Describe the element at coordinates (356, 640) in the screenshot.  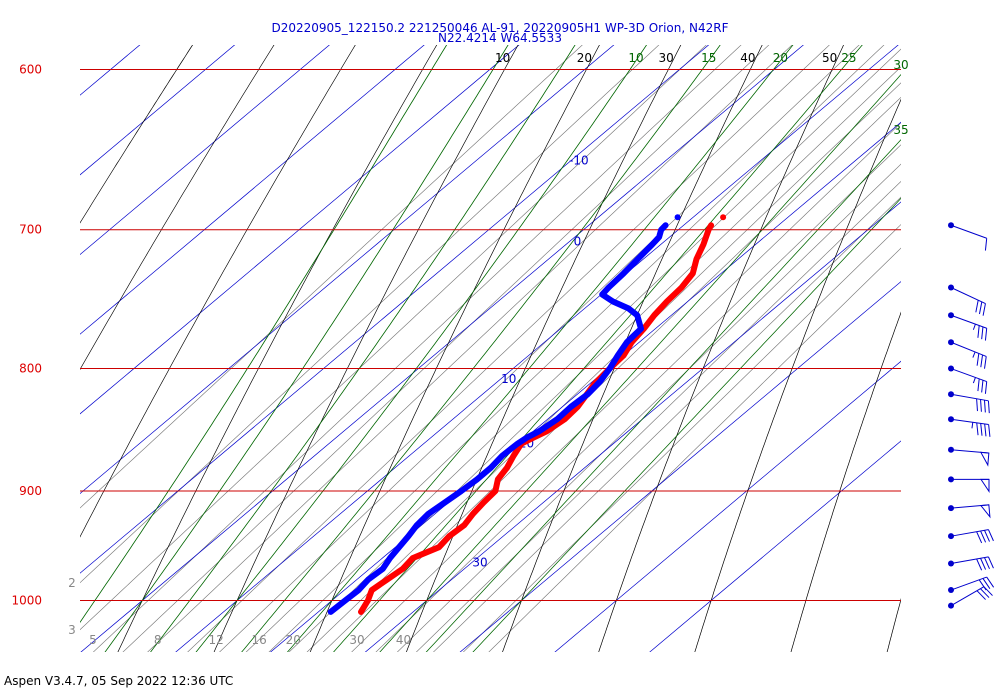
I see `mixing-ratio-label: 30` at that location.